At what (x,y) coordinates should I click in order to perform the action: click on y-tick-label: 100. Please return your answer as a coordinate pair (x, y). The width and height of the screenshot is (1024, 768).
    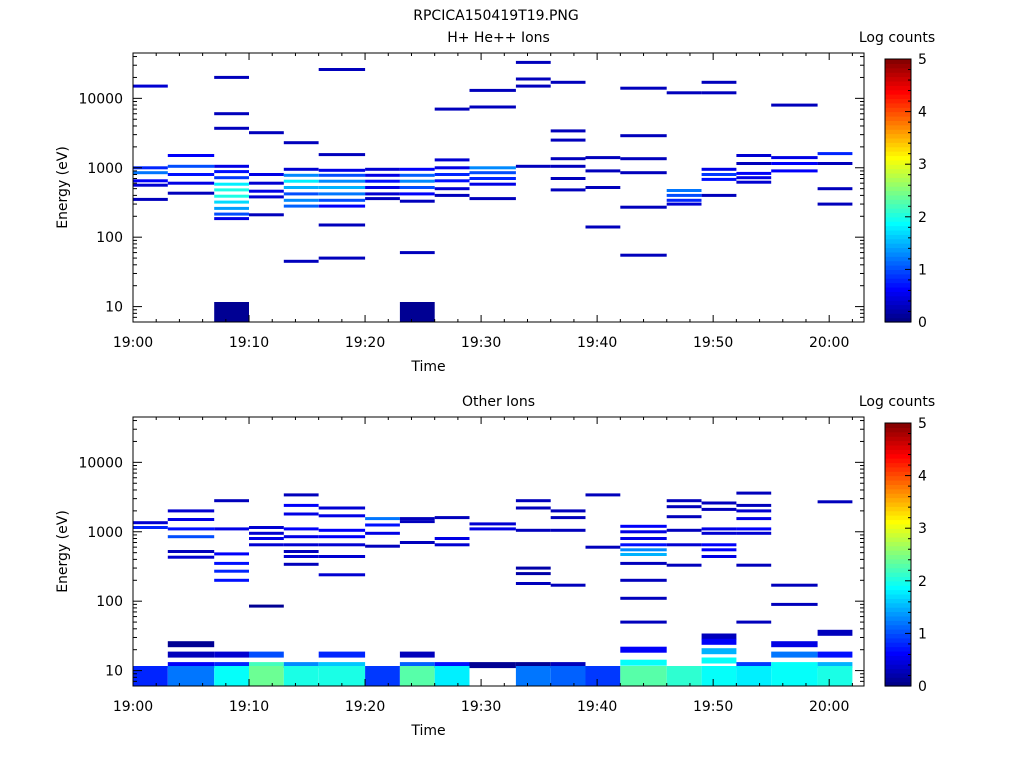
    Looking at the image, I should click on (109, 238).